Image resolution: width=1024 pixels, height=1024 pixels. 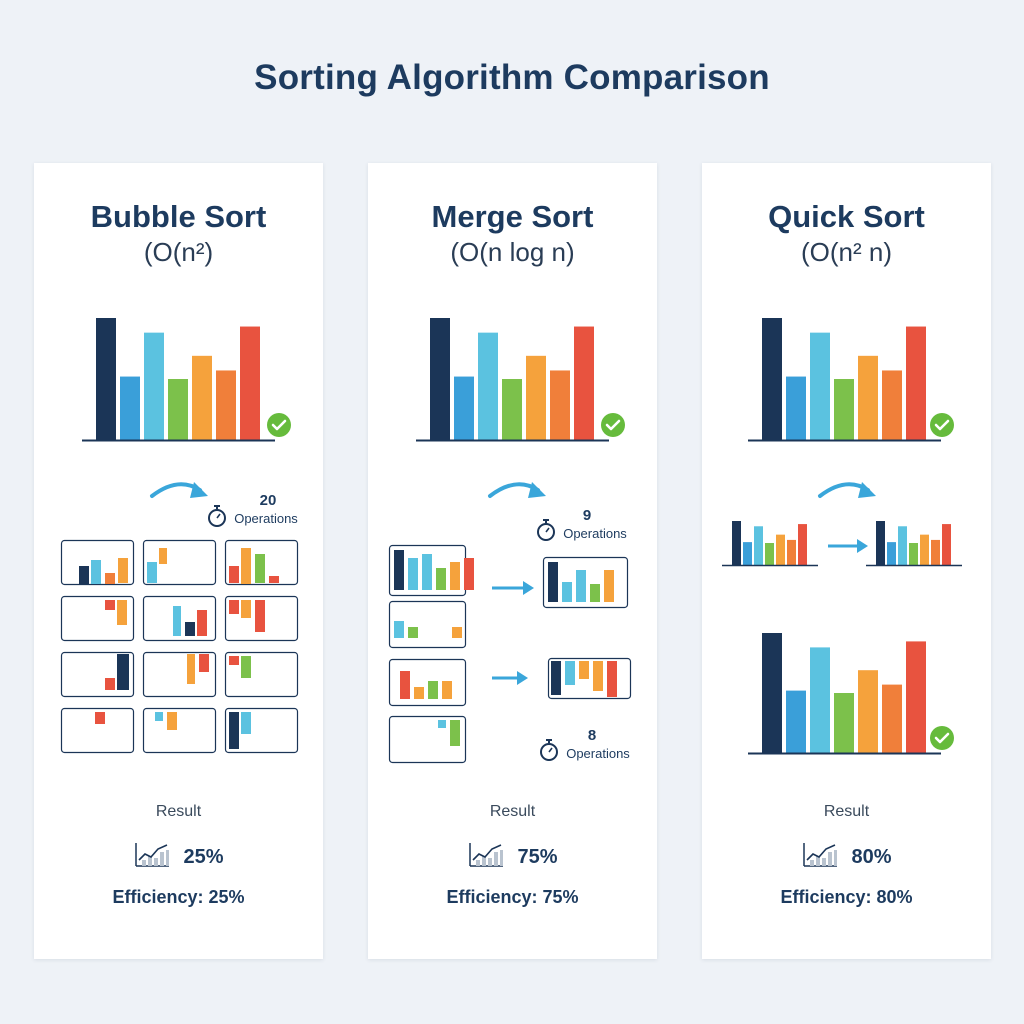 I want to click on result-row: 80%, so click(x=846, y=857).